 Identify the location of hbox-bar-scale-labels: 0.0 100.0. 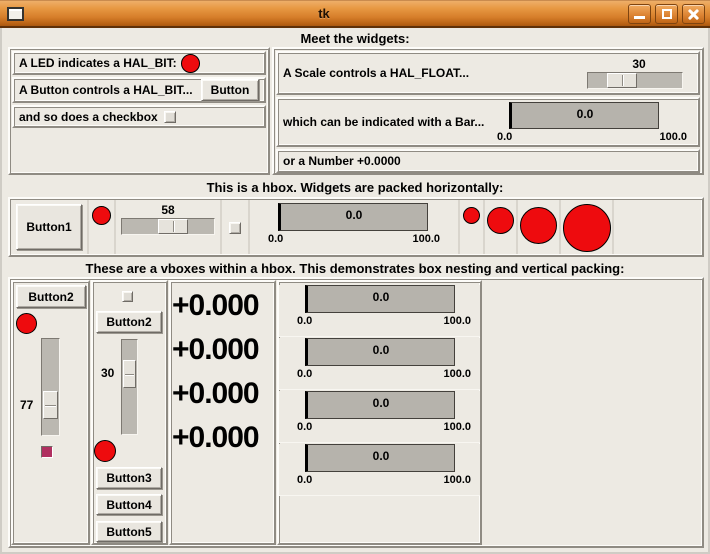
(354, 239).